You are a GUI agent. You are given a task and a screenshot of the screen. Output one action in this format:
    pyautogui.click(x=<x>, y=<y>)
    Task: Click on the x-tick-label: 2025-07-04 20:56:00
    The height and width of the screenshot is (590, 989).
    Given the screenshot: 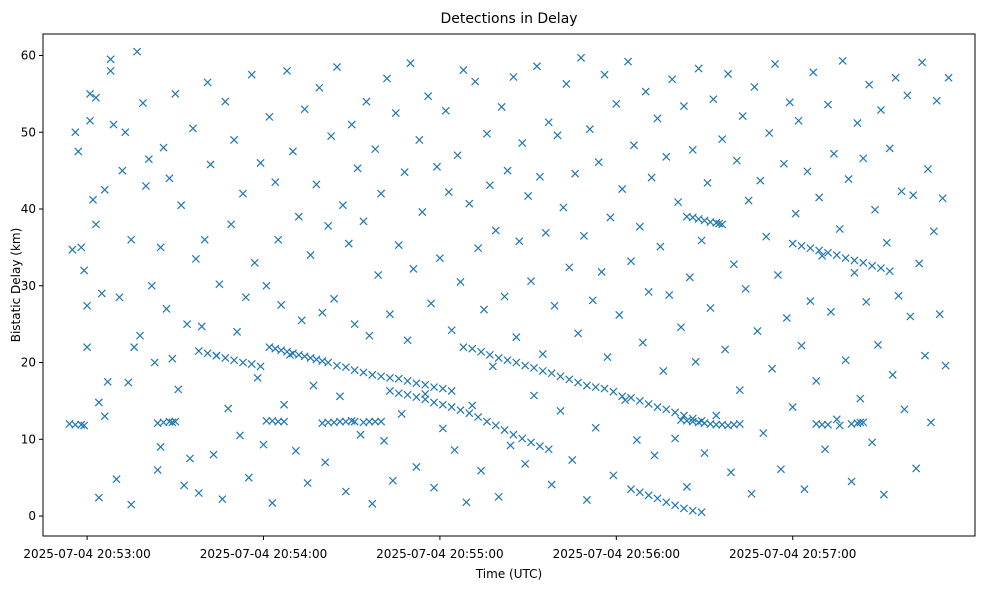 What is the action you would take?
    pyautogui.click(x=616, y=554)
    